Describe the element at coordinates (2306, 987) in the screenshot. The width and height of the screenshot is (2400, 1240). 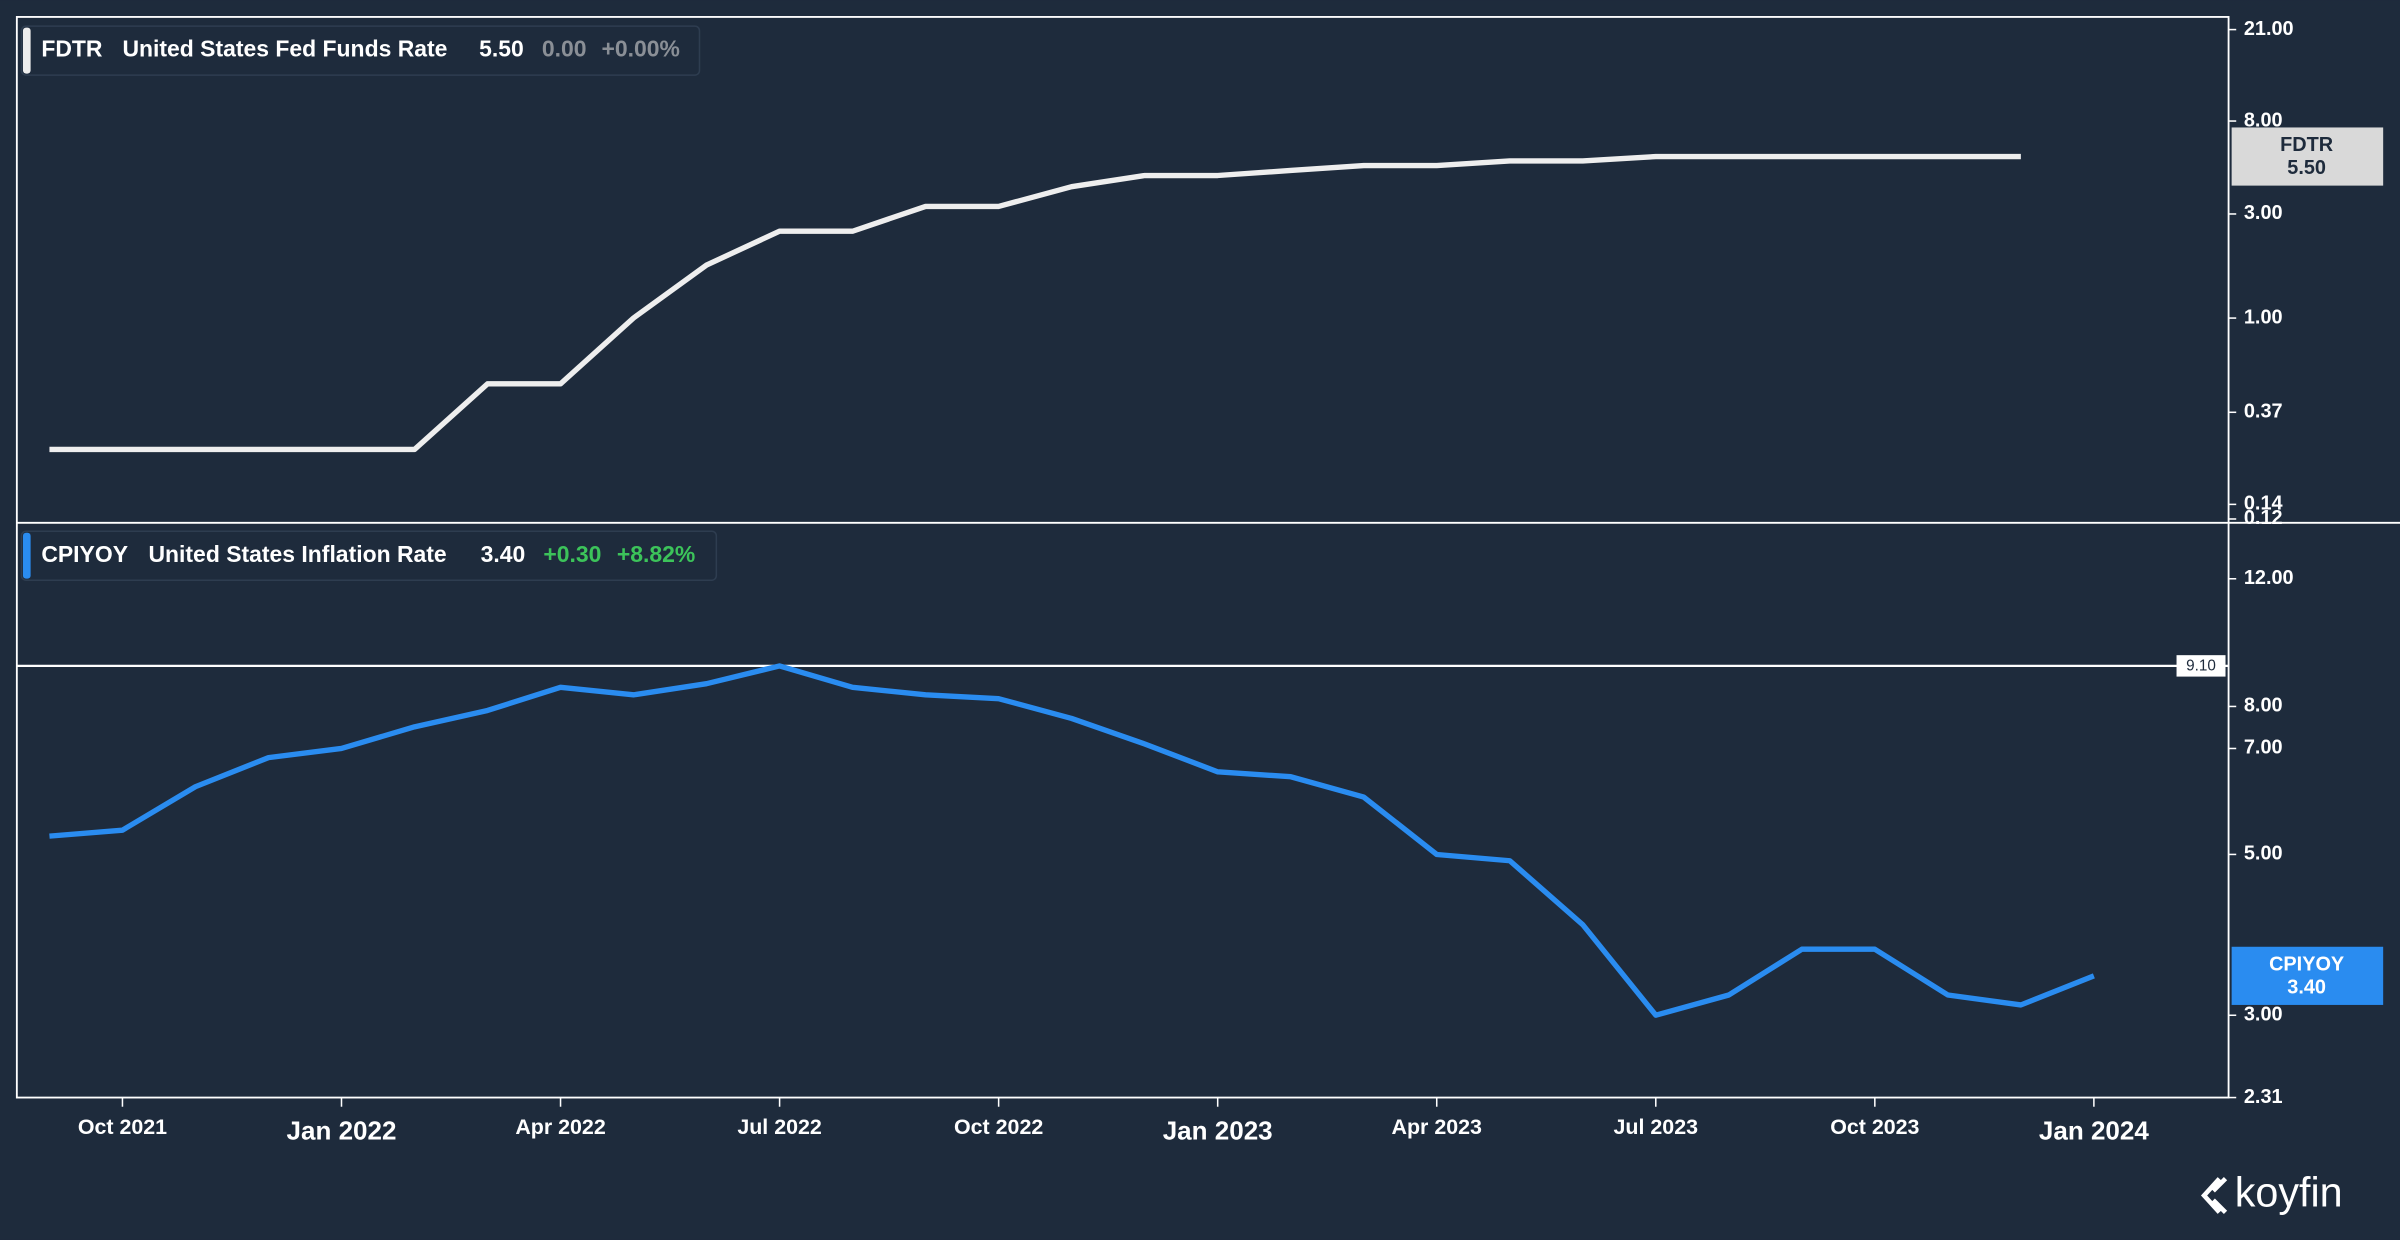
I see `badge-value: 3.40` at that location.